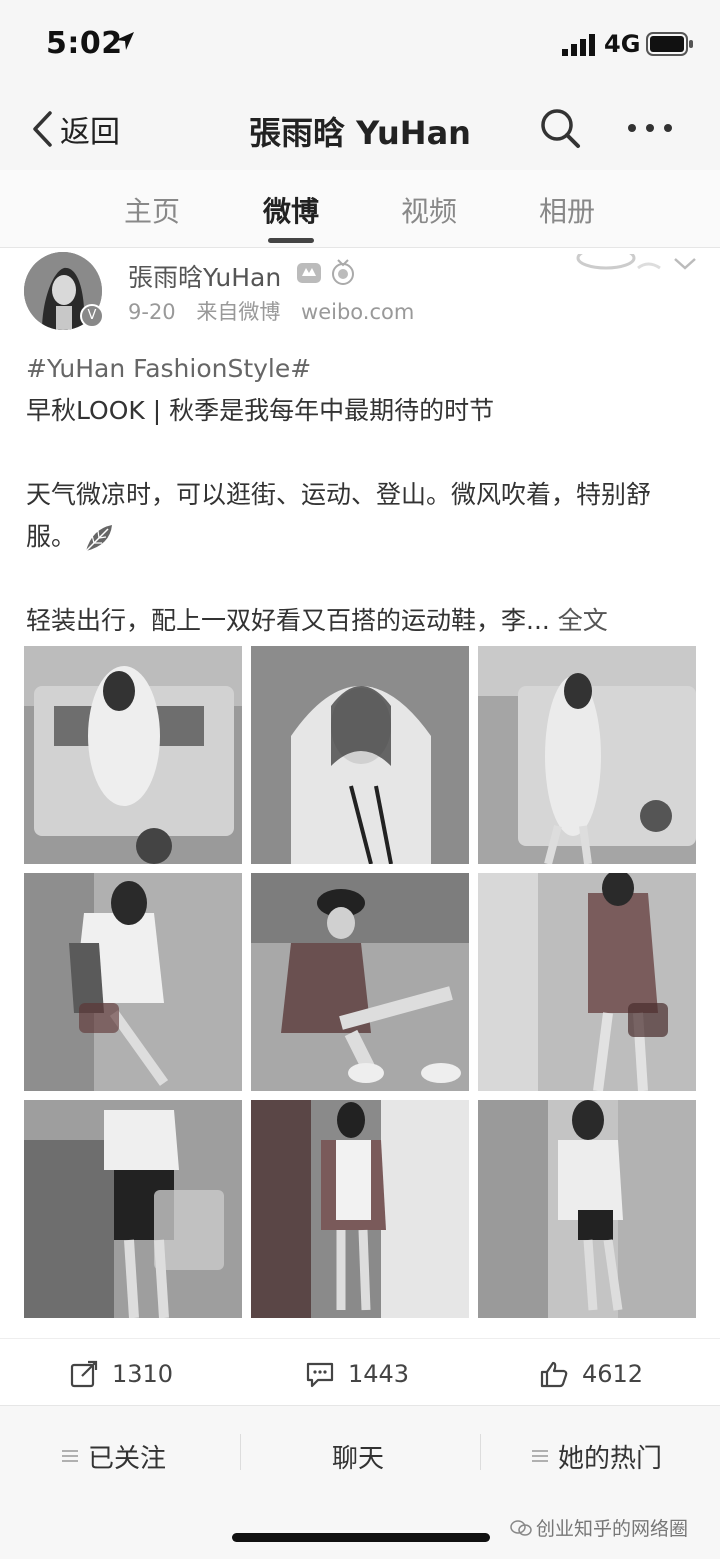 This screenshot has height=1559, width=720. I want to click on chat-label: 聊天, so click(358, 1458).